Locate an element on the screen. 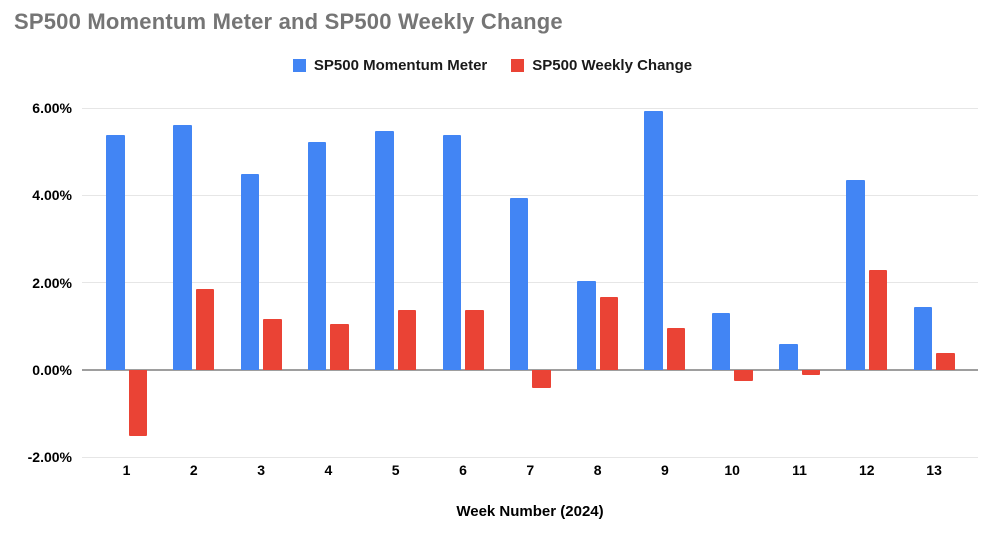 Image resolution: width=985 pixels, height=535 pixels. legend-label: SP500 Weekly Change is located at coordinates (612, 65).